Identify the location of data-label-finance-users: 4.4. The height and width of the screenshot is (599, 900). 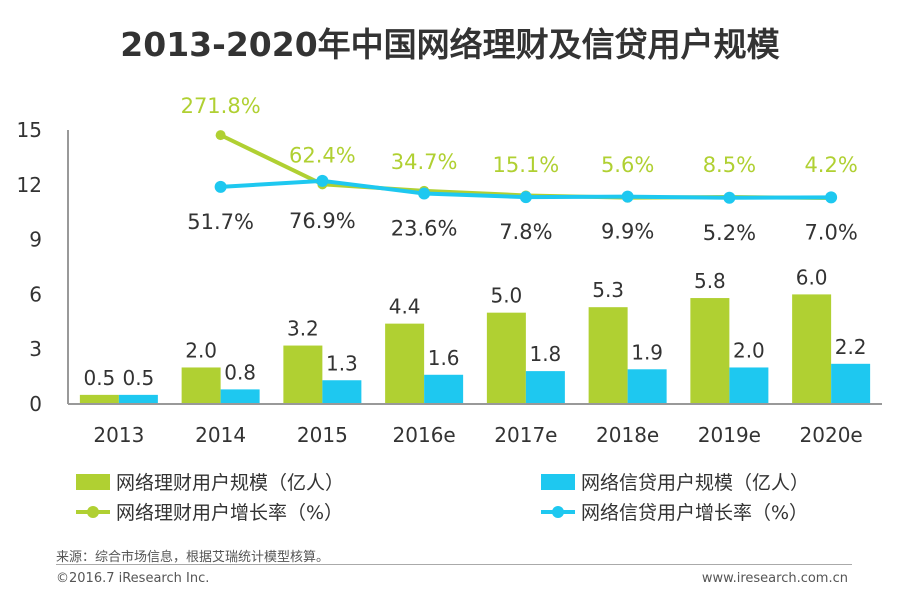
(405, 307).